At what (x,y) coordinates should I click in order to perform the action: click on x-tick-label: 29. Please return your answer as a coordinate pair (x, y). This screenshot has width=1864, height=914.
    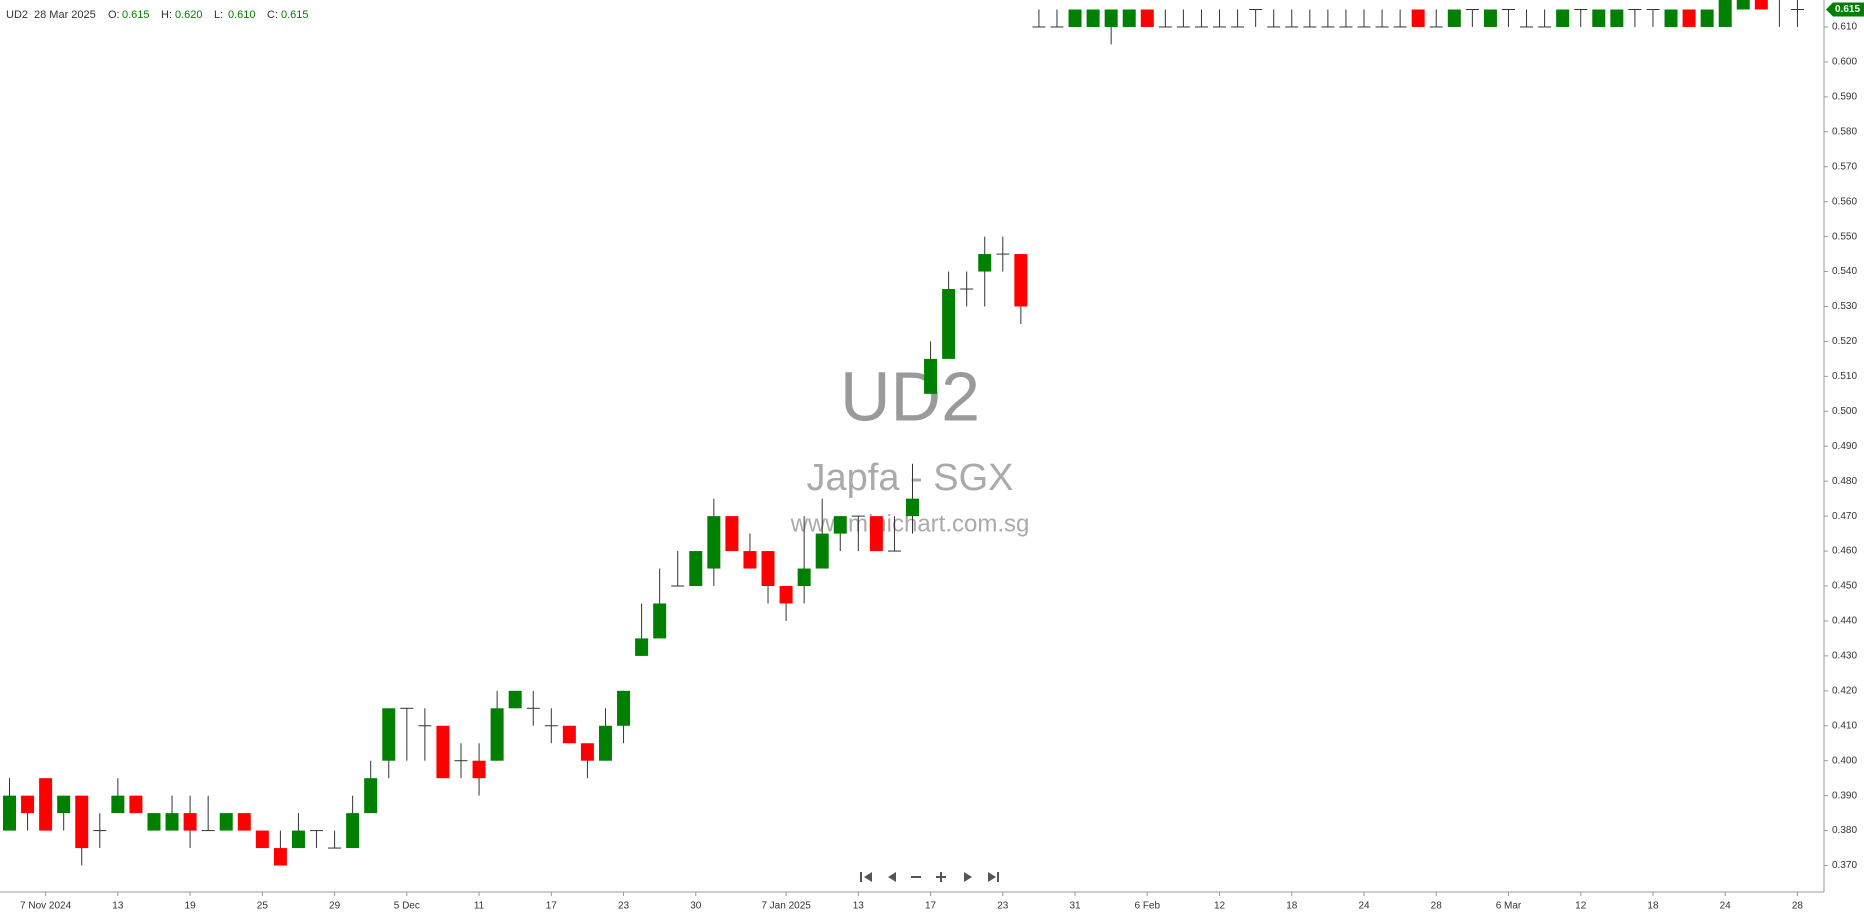
    Looking at the image, I should click on (335, 906).